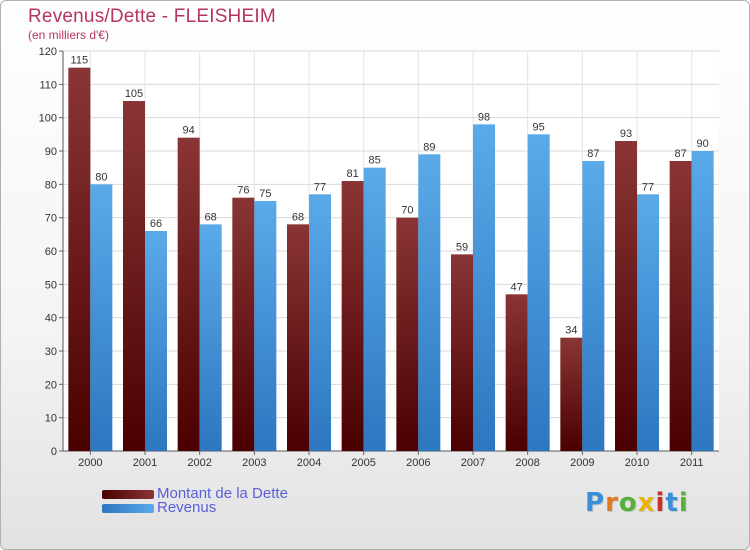  Describe the element at coordinates (692, 463) in the screenshot. I see `x-tick-label: 2011` at that location.